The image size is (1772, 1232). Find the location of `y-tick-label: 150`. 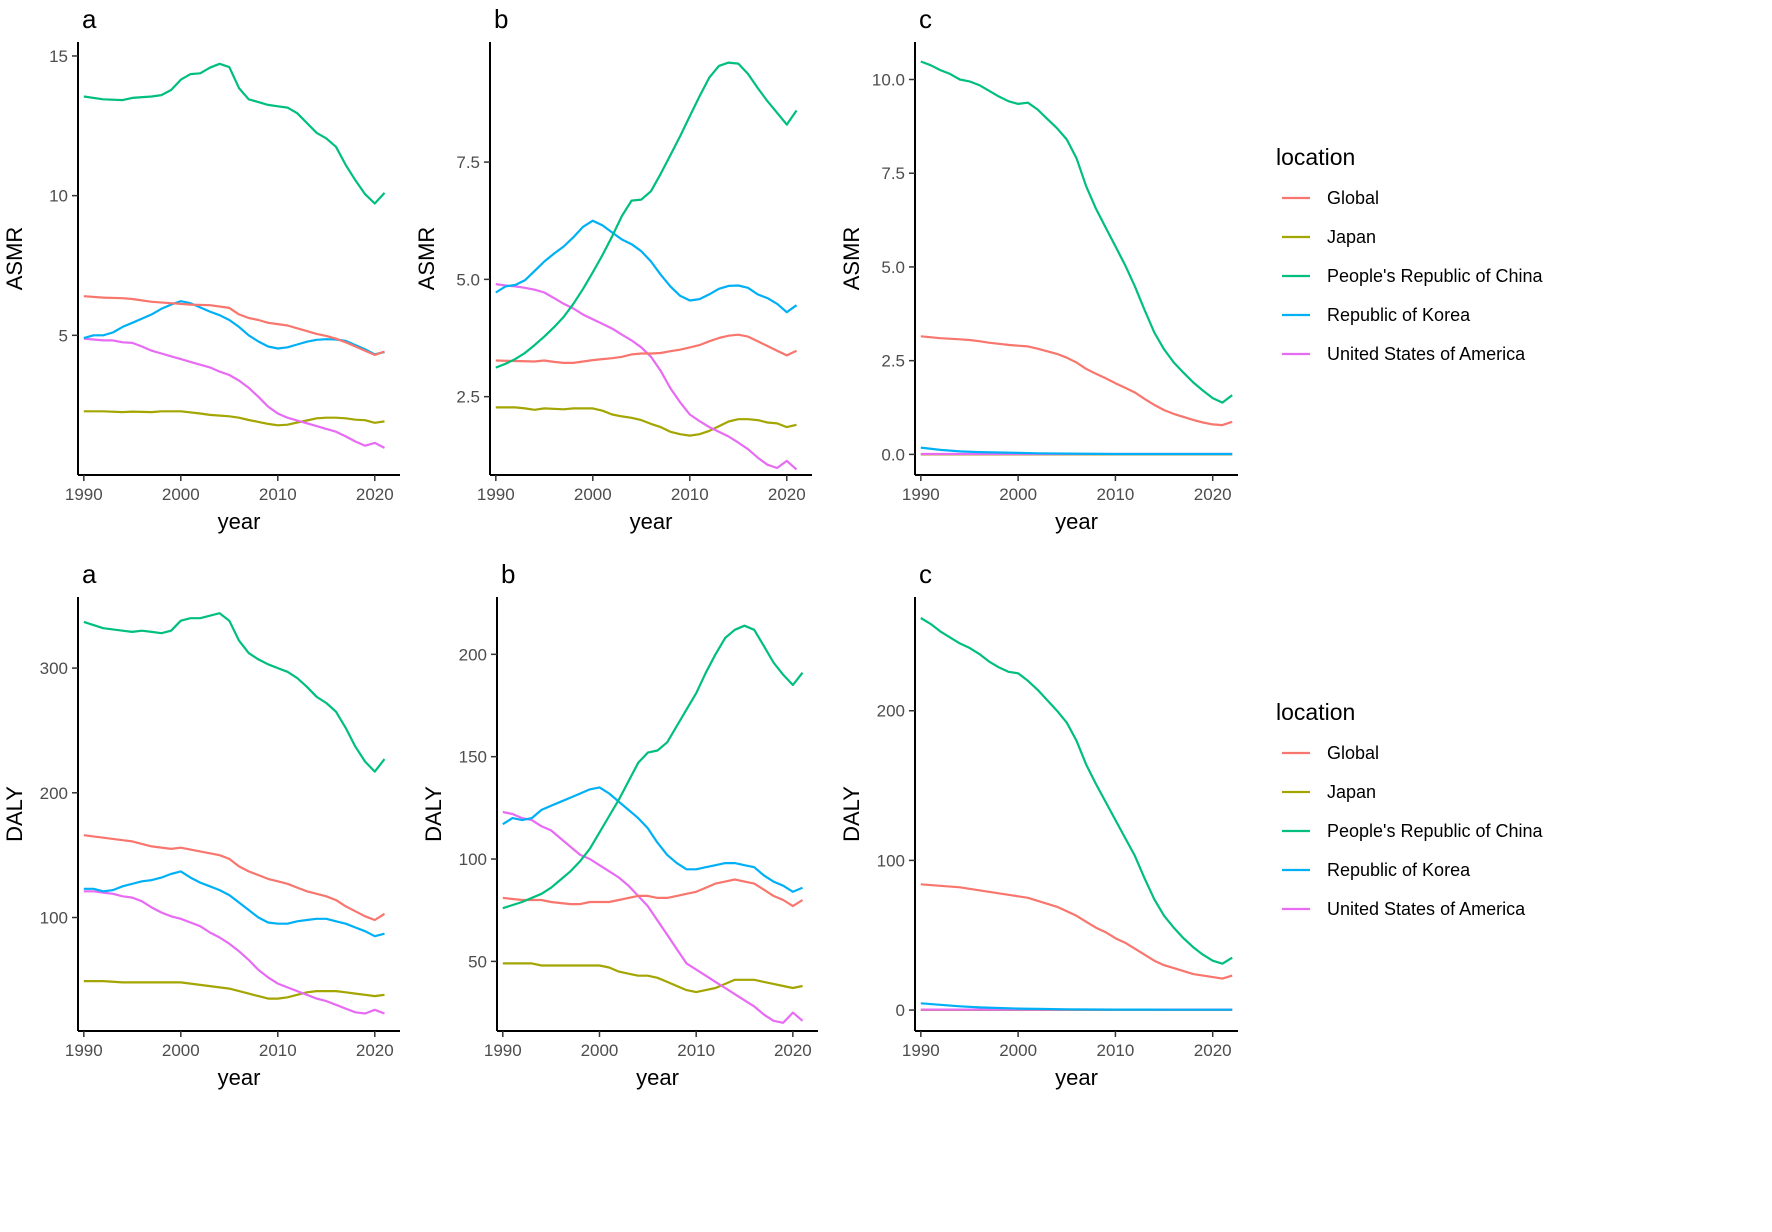

y-tick-label: 150 is located at coordinates (473, 757).